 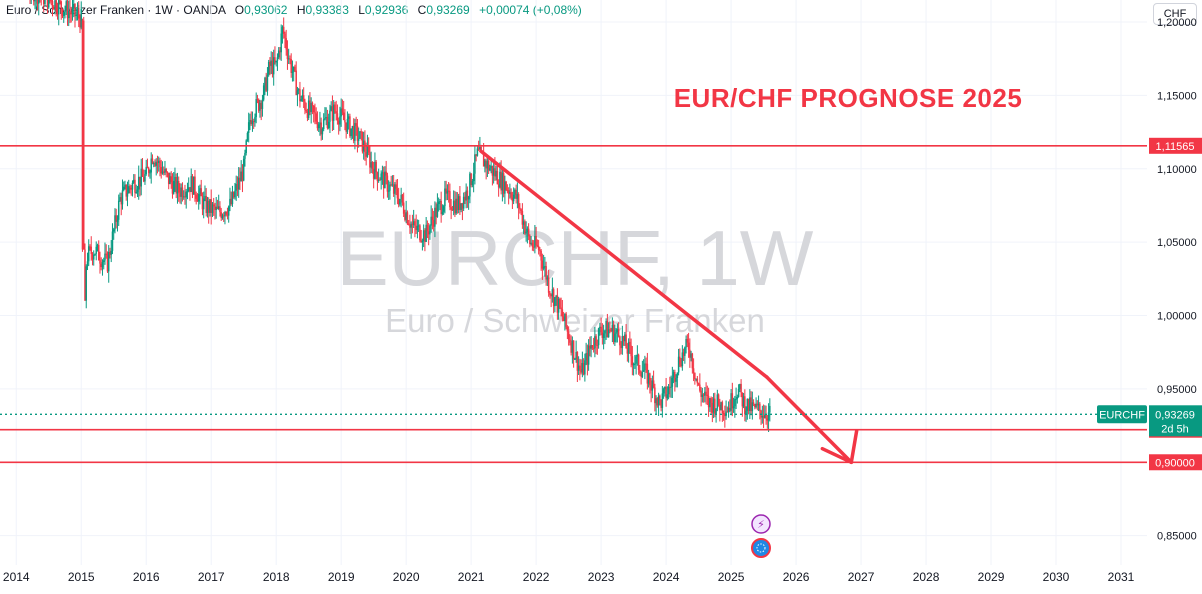 What do you see at coordinates (81, 577) in the screenshot?
I see `x-tick-label: 2015` at bounding box center [81, 577].